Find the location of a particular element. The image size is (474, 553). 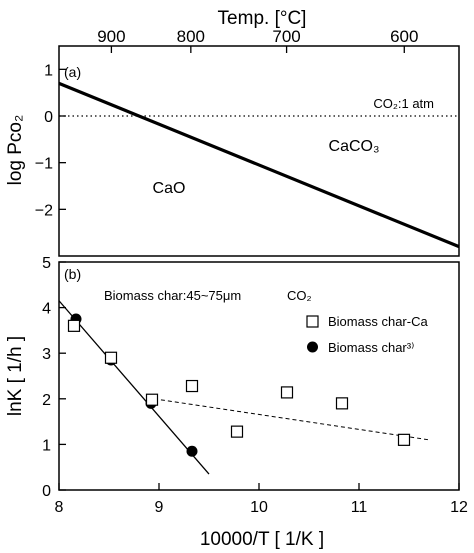

region-label-cao: CaO is located at coordinates (169, 188).